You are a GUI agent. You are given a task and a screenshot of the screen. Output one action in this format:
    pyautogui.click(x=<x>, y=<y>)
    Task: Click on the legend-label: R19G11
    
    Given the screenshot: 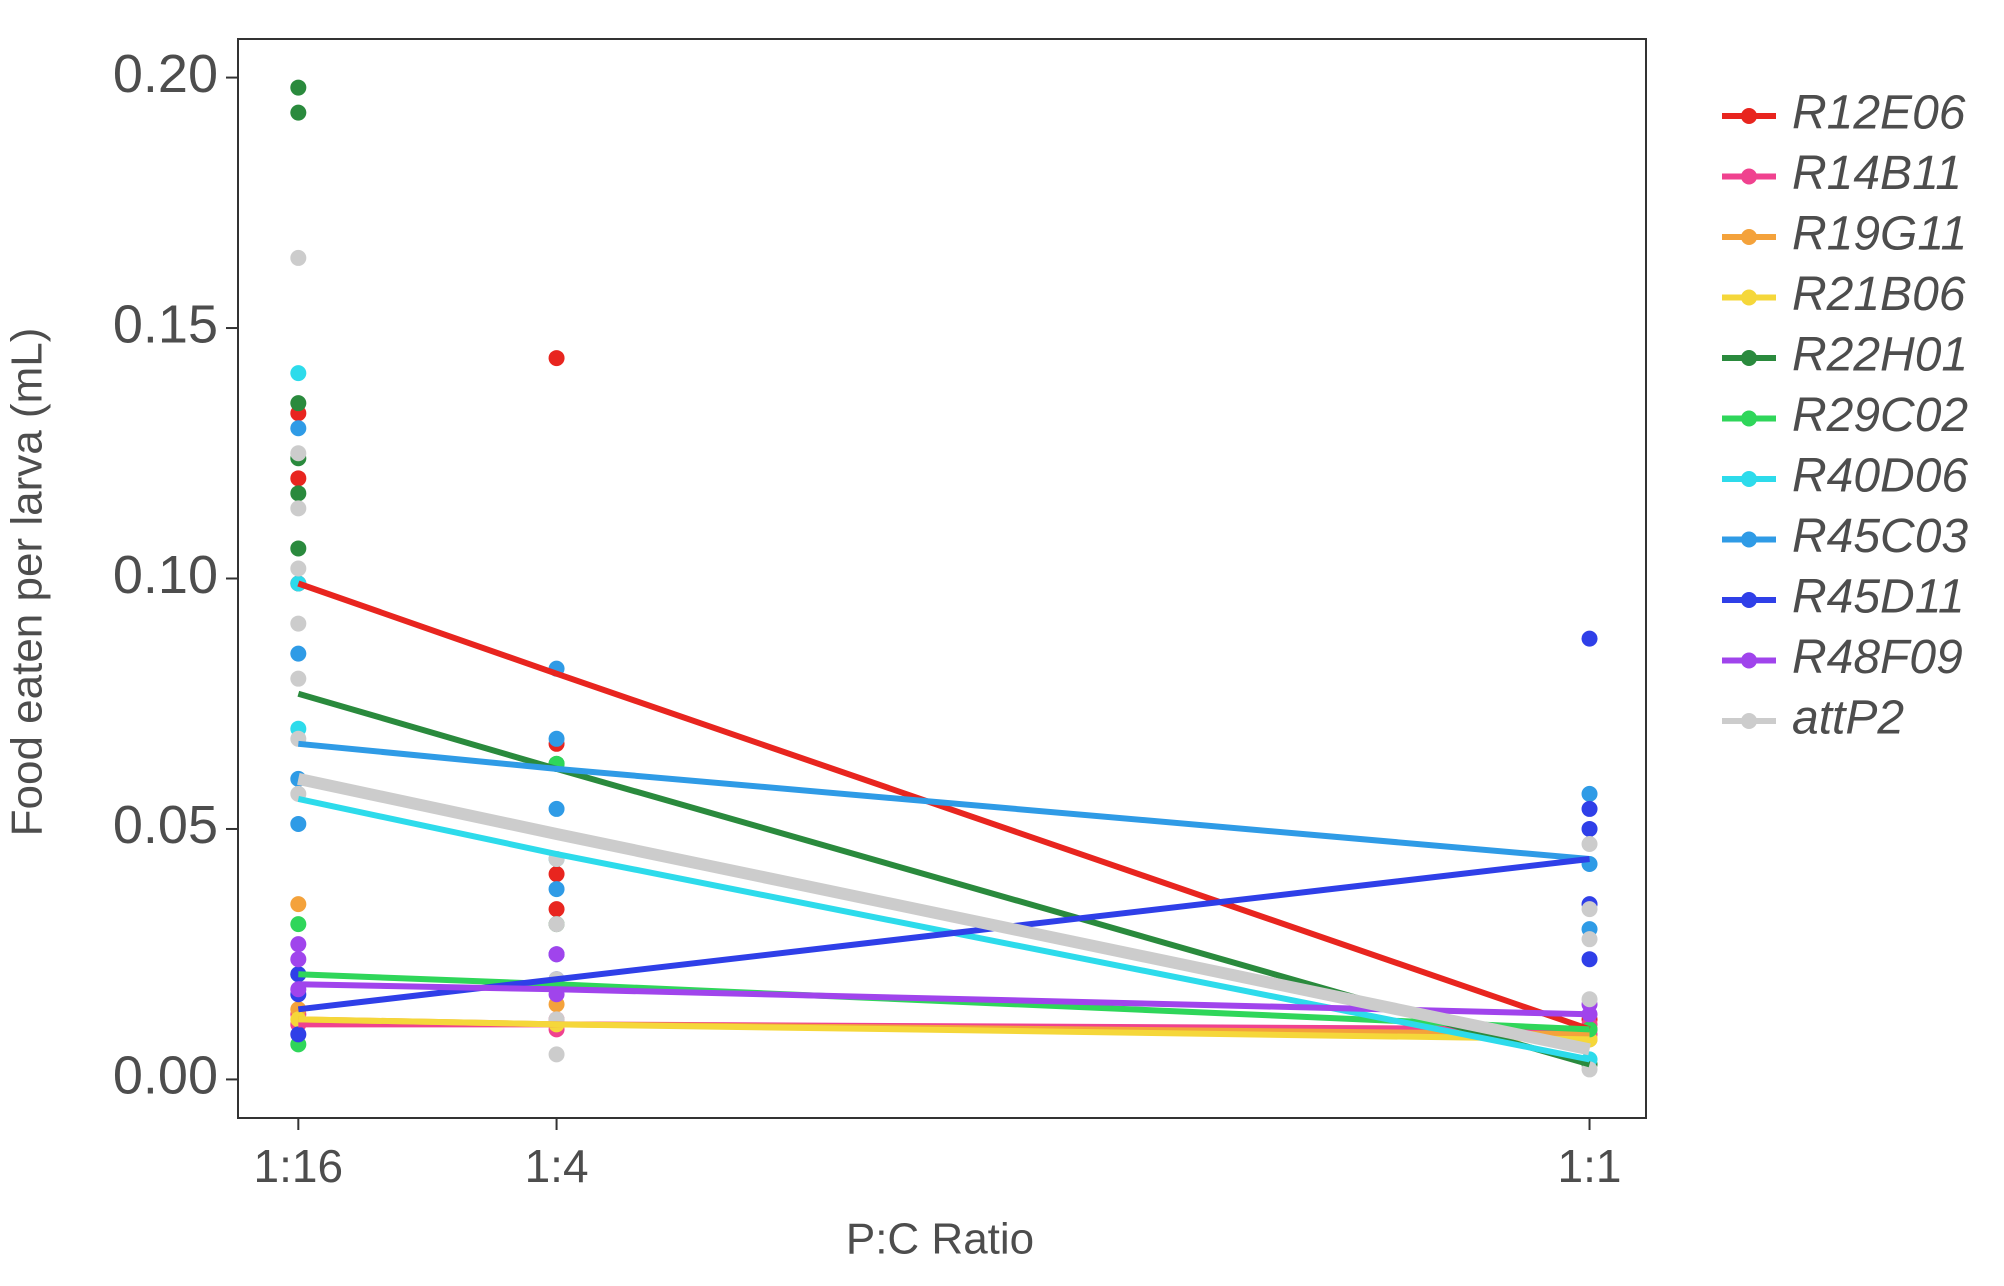 What is the action you would take?
    pyautogui.click(x=1879, y=234)
    